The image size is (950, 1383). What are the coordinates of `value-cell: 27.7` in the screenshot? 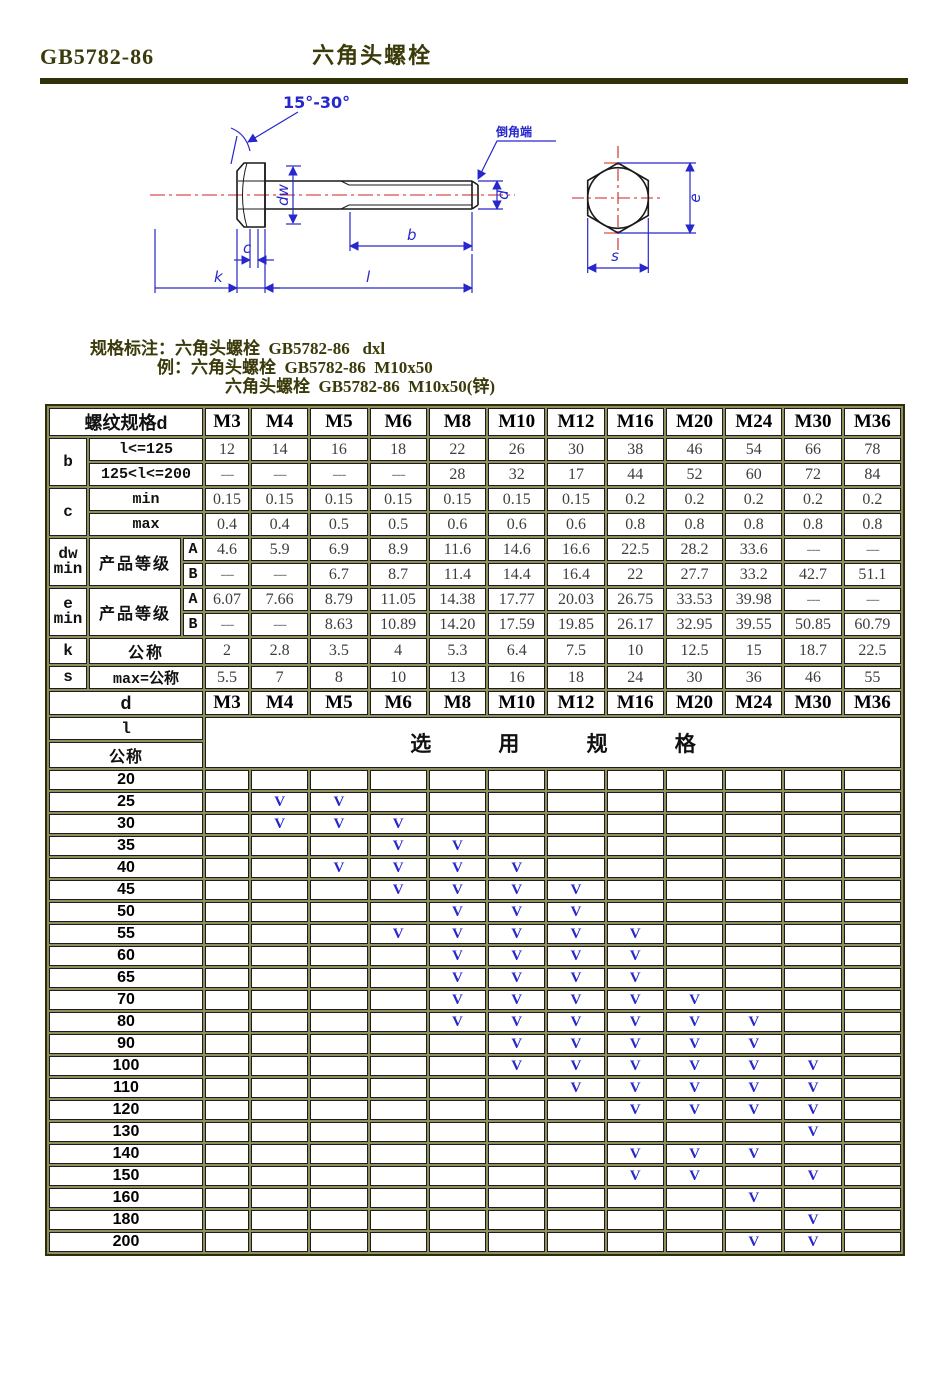 It's located at (694, 574).